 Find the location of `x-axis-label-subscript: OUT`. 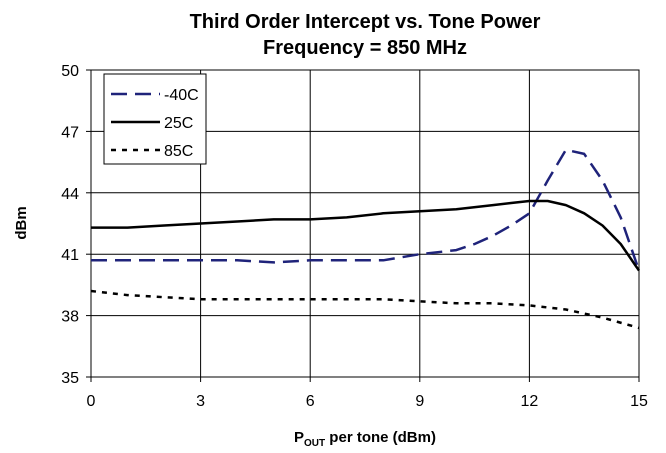

x-axis-label-subscript: OUT is located at coordinates (314, 443).